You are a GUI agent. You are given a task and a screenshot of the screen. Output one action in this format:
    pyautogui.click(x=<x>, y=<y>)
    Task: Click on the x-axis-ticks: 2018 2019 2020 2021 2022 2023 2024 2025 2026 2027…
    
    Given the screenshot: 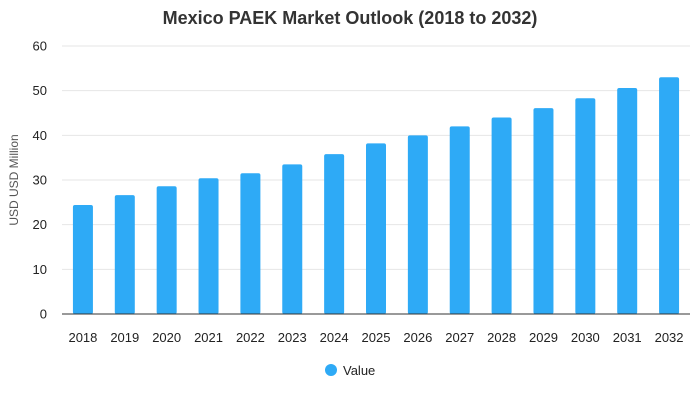 What is the action you would take?
    pyautogui.click(x=375, y=337)
    